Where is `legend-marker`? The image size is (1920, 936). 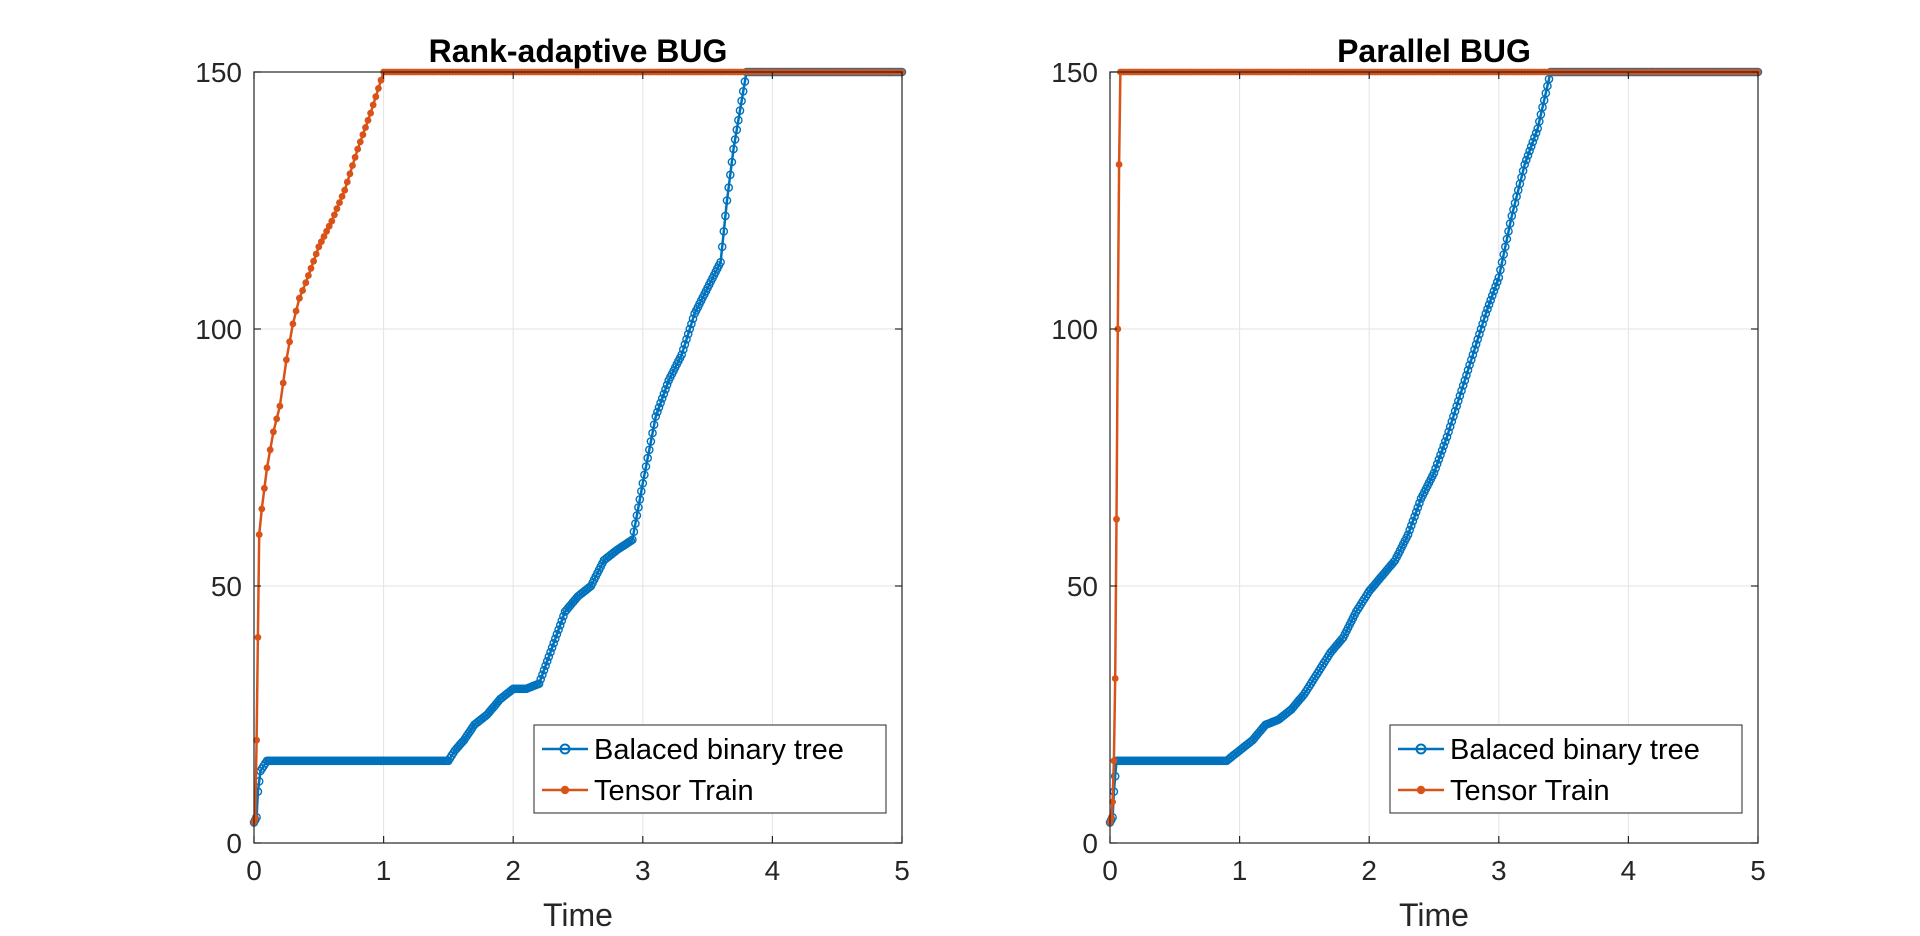 legend-marker is located at coordinates (565, 749).